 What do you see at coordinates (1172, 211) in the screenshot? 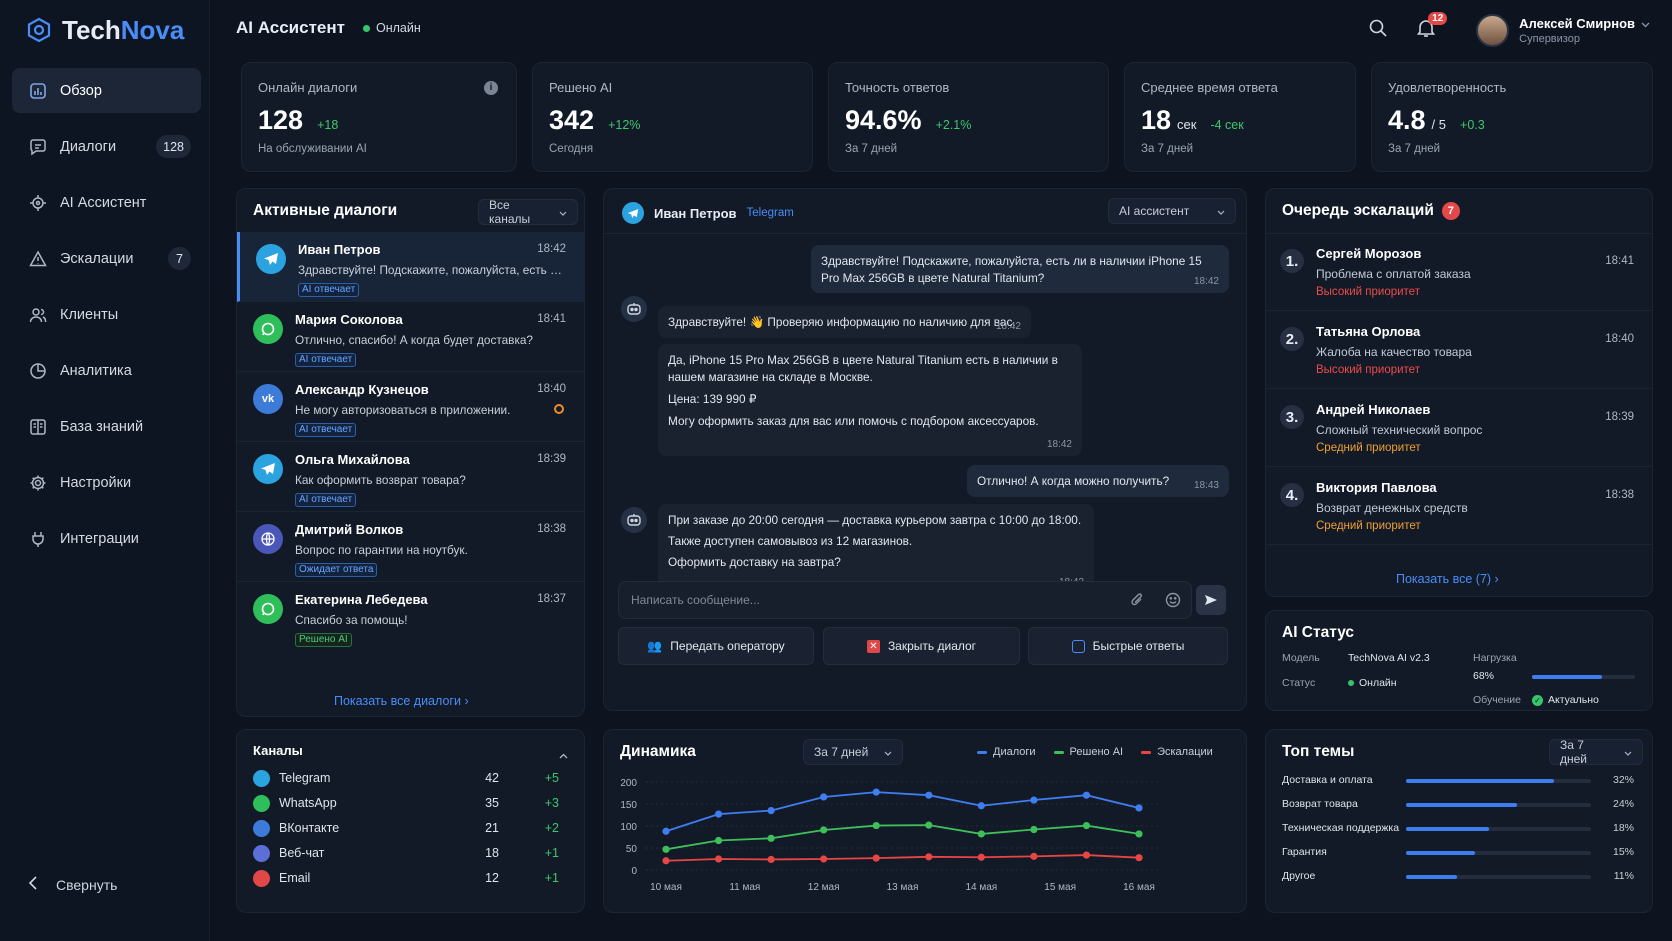
I see `mode-dropdown: AI ассистент` at bounding box center [1172, 211].